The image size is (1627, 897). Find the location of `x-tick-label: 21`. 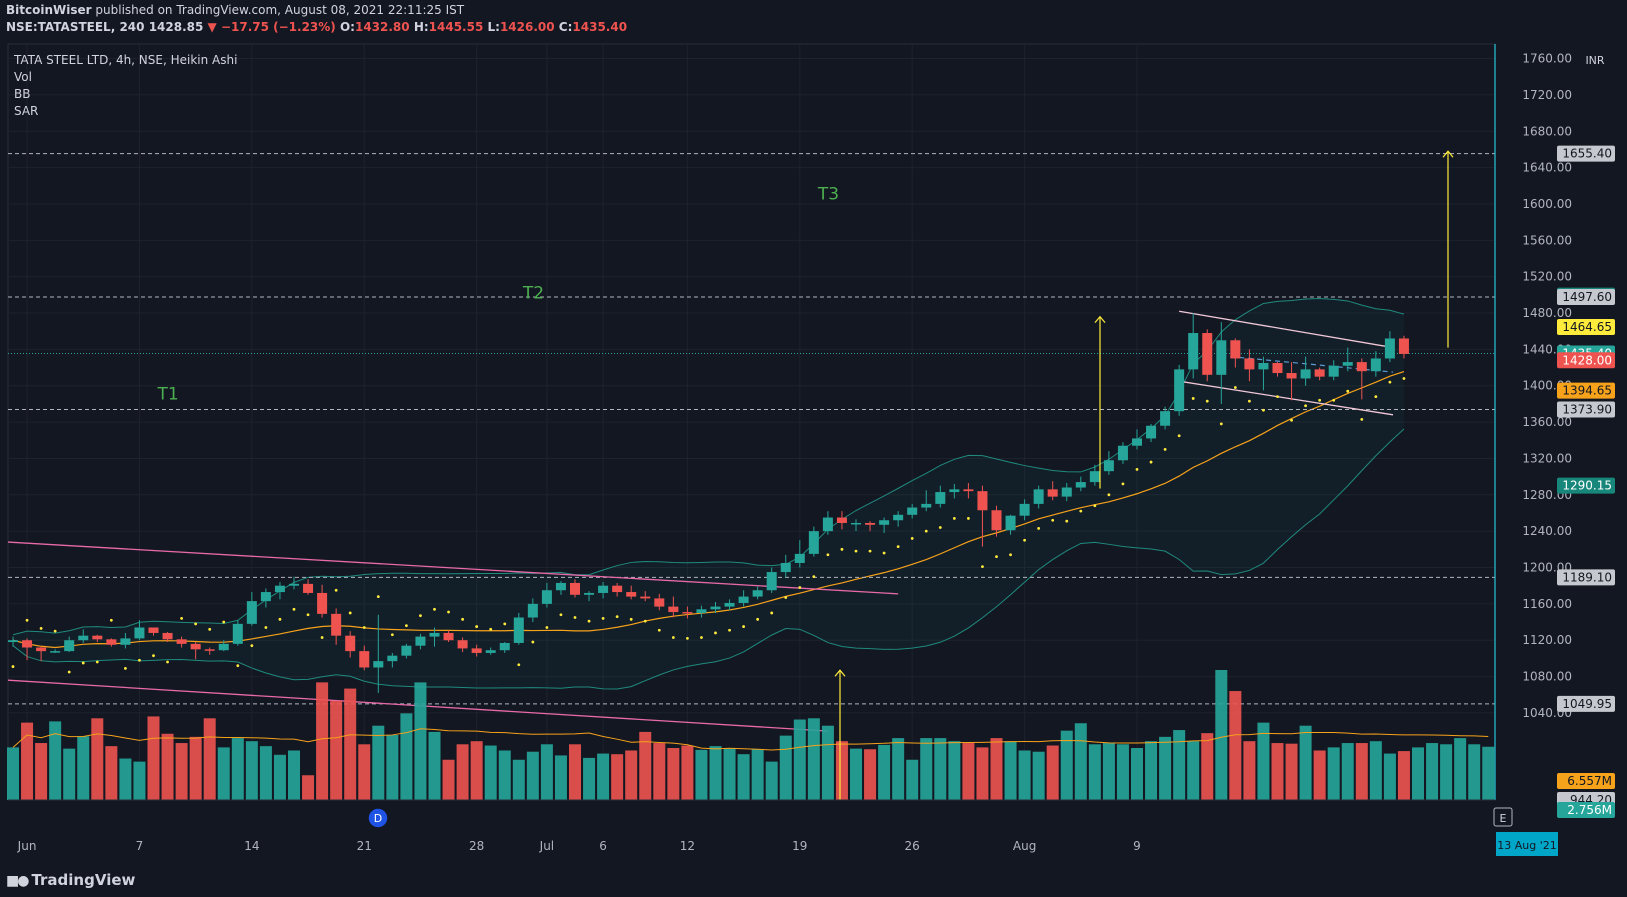

x-tick-label: 21 is located at coordinates (364, 846).